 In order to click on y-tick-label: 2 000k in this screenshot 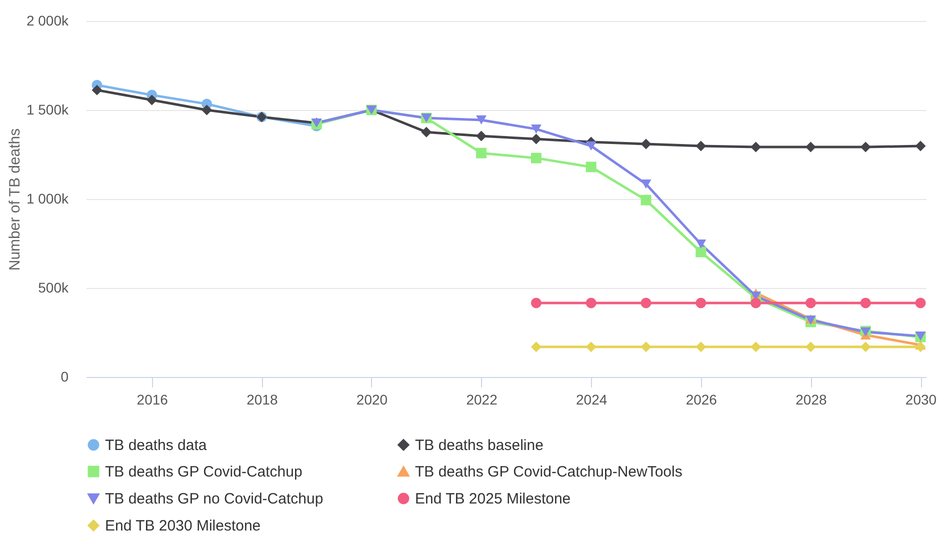, I will do `click(48, 20)`.